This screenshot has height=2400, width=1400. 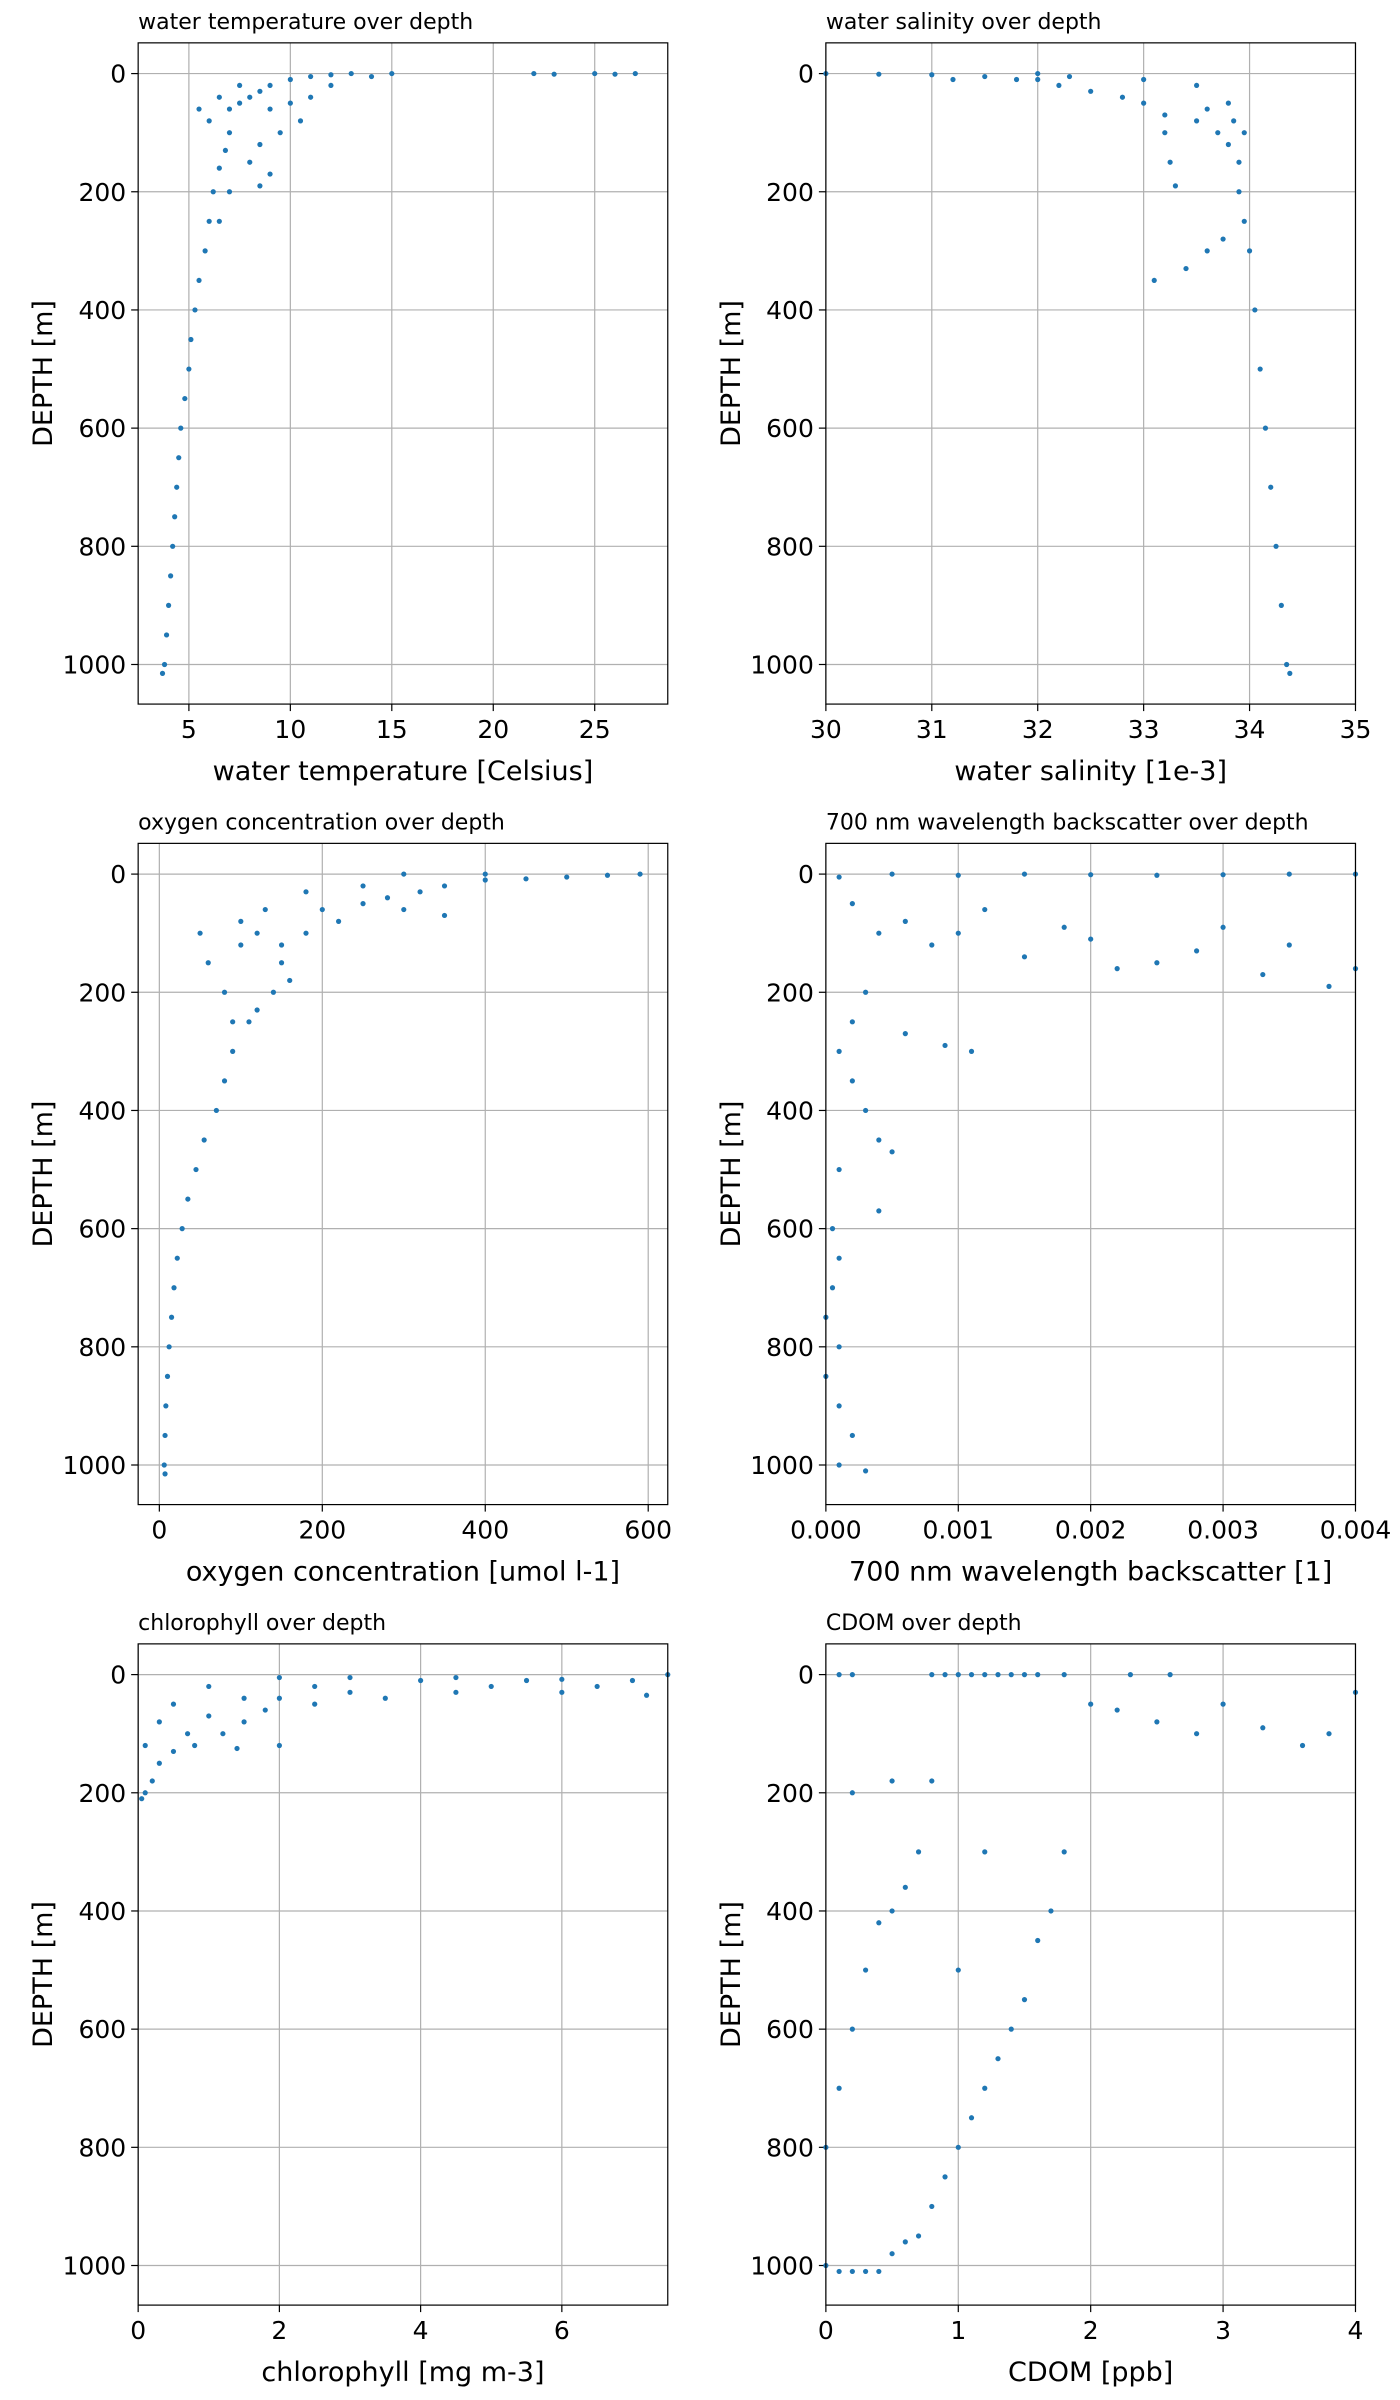 What do you see at coordinates (485, 1530) in the screenshot?
I see `x-tick-label: 400` at bounding box center [485, 1530].